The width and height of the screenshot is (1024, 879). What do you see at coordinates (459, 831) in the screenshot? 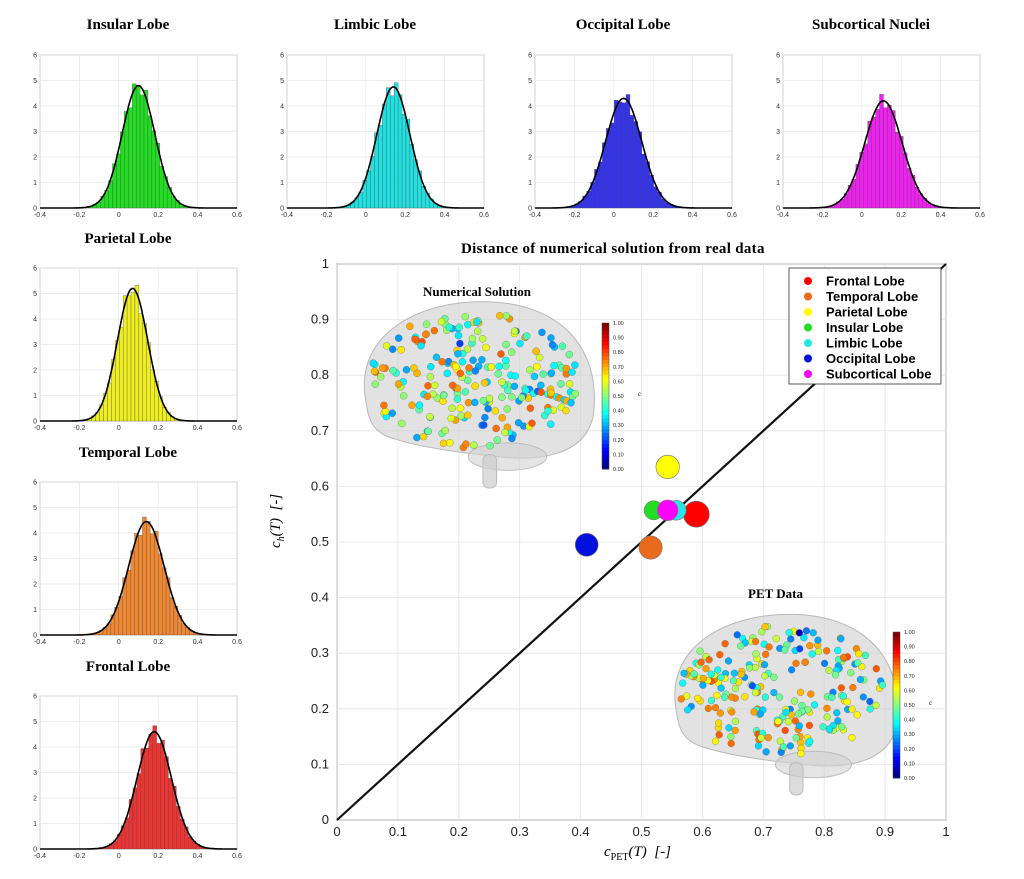
I see `main-x-tick: 0.2` at bounding box center [459, 831].